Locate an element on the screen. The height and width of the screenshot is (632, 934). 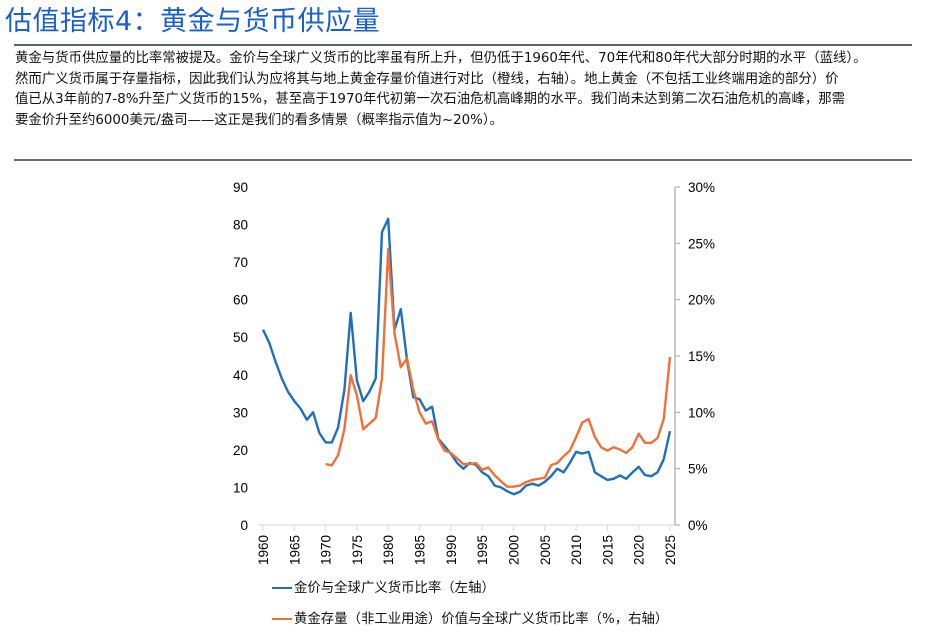
x-tick-label: 1985 is located at coordinates (420, 550).